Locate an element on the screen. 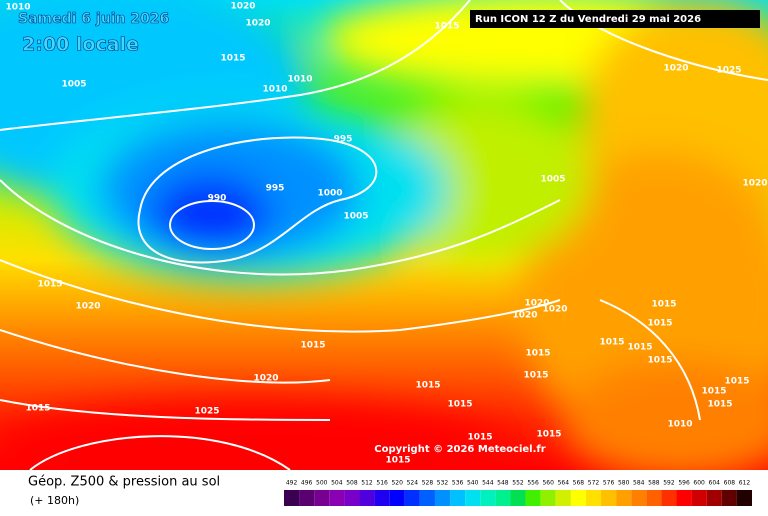 The image size is (768, 516). scale-label: 560 is located at coordinates (548, 483).